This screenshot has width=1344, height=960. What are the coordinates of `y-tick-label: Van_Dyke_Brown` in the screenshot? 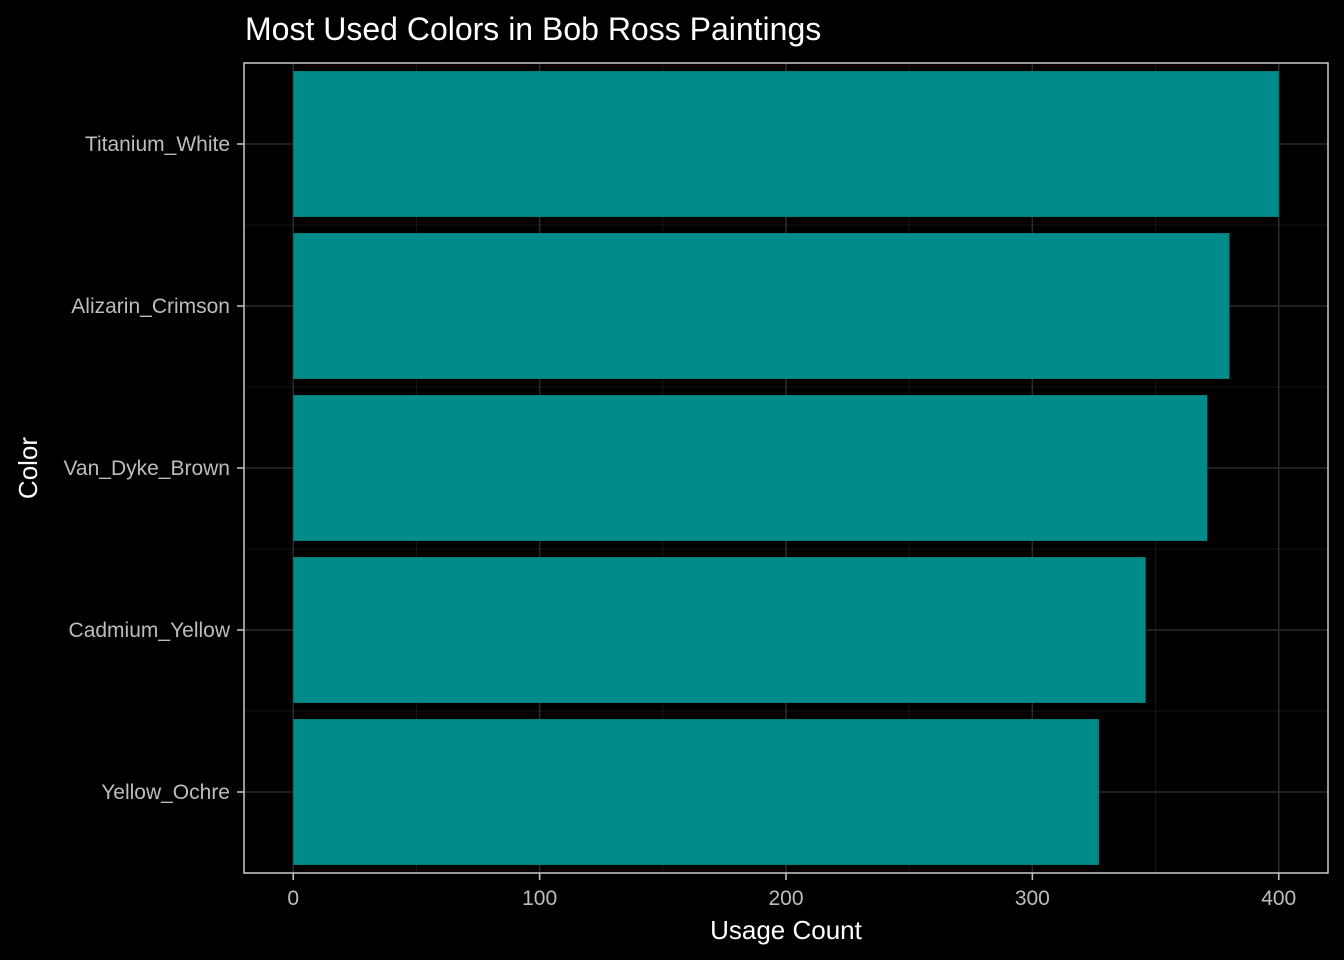 It's located at (146, 468).